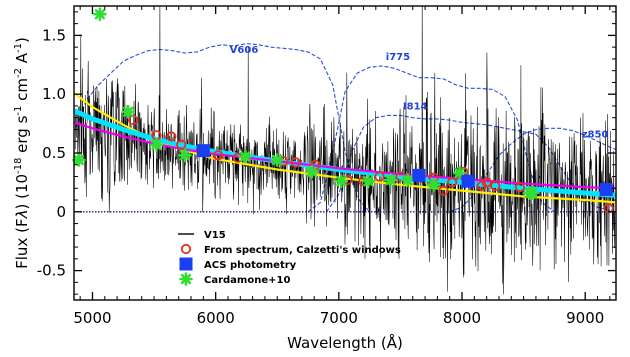 The image size is (630, 357). Describe the element at coordinates (51, 271) in the screenshot. I see `y-tick-label: -0.5` at that location.